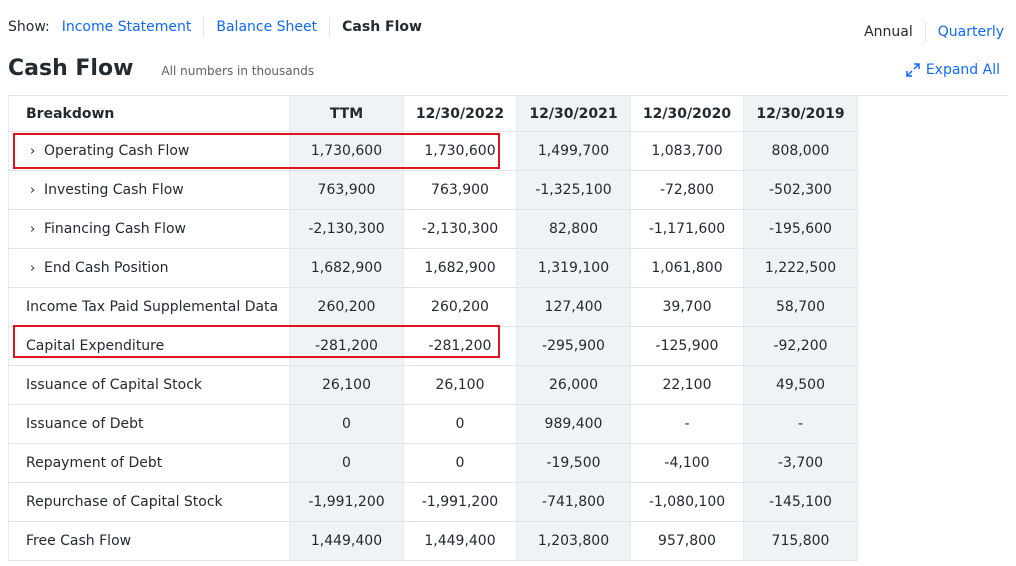  I want to click on value-cell-2022: 260,200, so click(460, 307).